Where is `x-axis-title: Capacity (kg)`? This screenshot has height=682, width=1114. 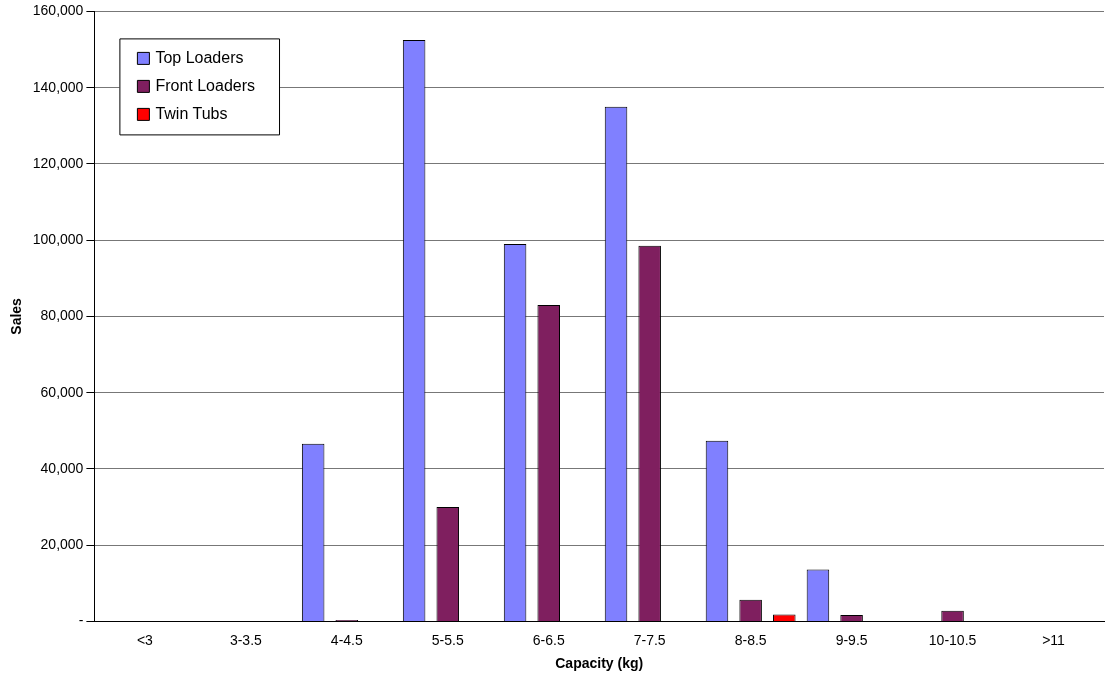
x-axis-title: Capacity (kg) is located at coordinates (599, 663).